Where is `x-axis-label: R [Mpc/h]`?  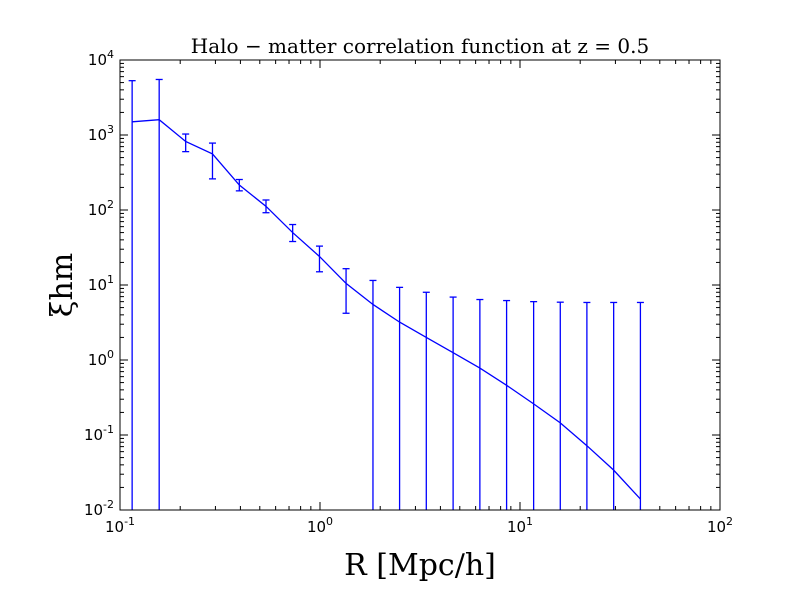
x-axis-label: R [Mpc/h] is located at coordinates (420, 565).